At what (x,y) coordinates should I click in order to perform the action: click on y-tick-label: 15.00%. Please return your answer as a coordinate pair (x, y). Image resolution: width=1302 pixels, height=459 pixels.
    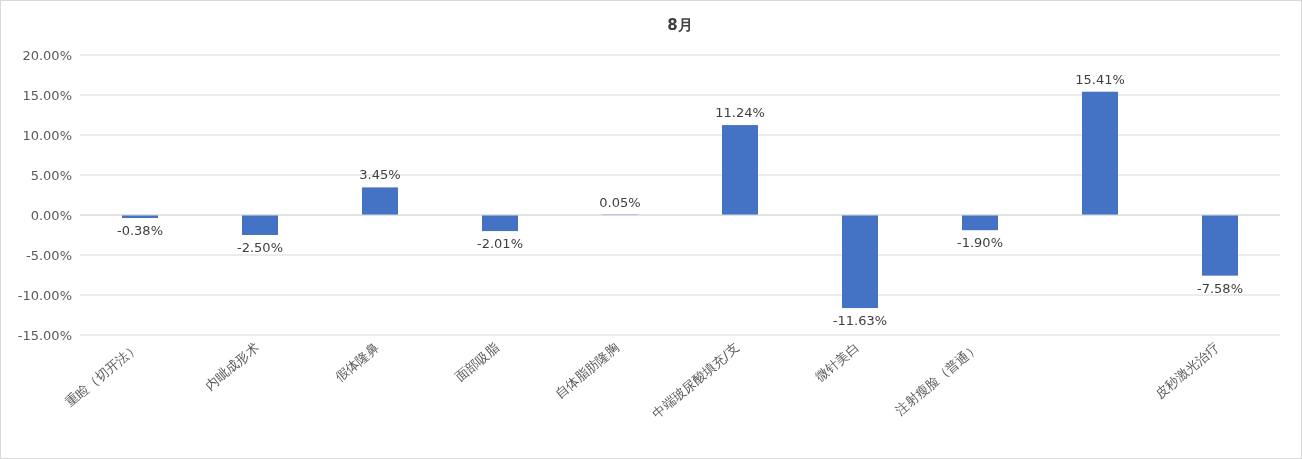
    Looking at the image, I should click on (47, 95).